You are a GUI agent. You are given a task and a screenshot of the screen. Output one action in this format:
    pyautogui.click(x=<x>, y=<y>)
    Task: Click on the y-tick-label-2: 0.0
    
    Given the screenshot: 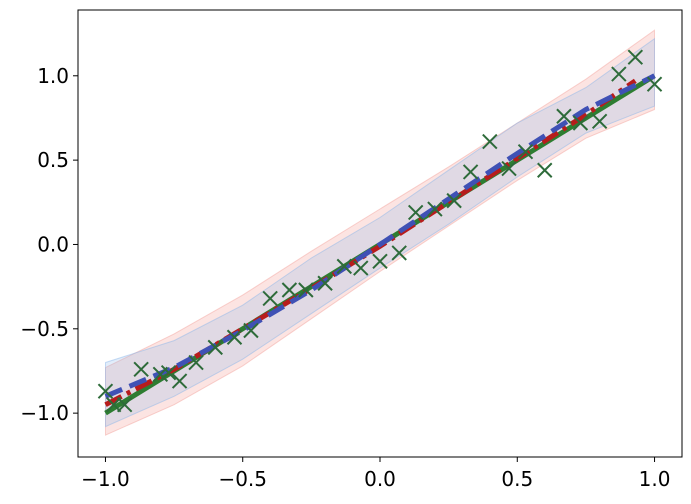 What is the action you would take?
    pyautogui.click(x=53, y=244)
    